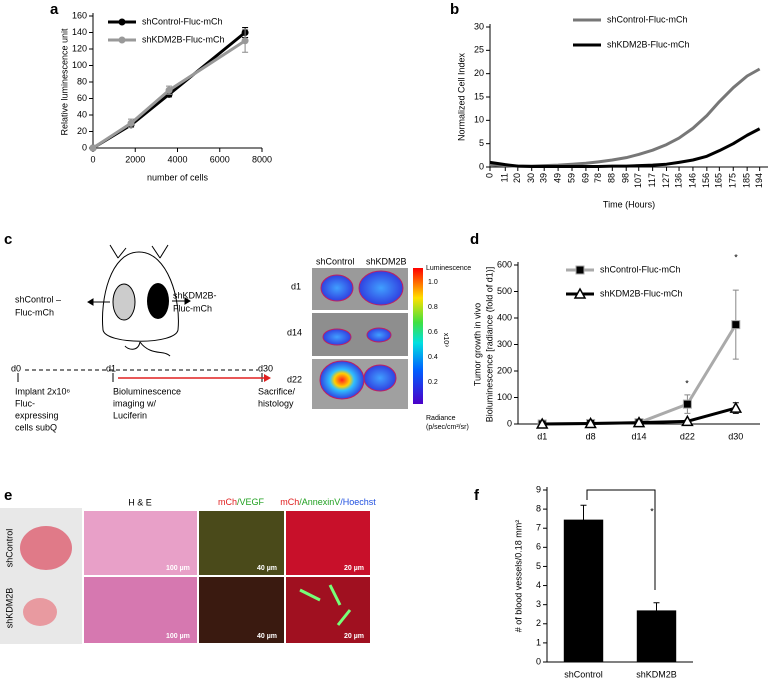  What do you see at coordinates (220, 159) in the screenshot?
I see `x-tick-label: 6000` at bounding box center [220, 159].